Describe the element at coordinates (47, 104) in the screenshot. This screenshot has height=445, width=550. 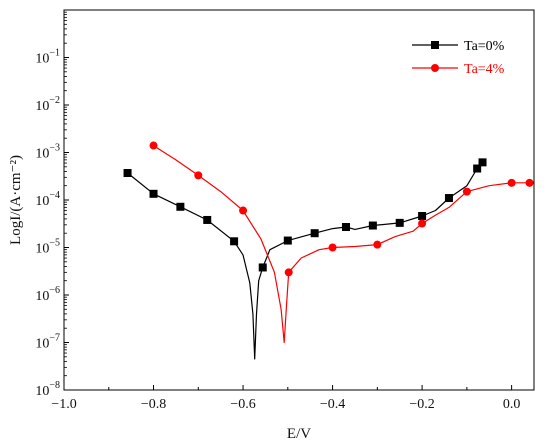
I see `y-tick-label: 10⁻²` at that location.